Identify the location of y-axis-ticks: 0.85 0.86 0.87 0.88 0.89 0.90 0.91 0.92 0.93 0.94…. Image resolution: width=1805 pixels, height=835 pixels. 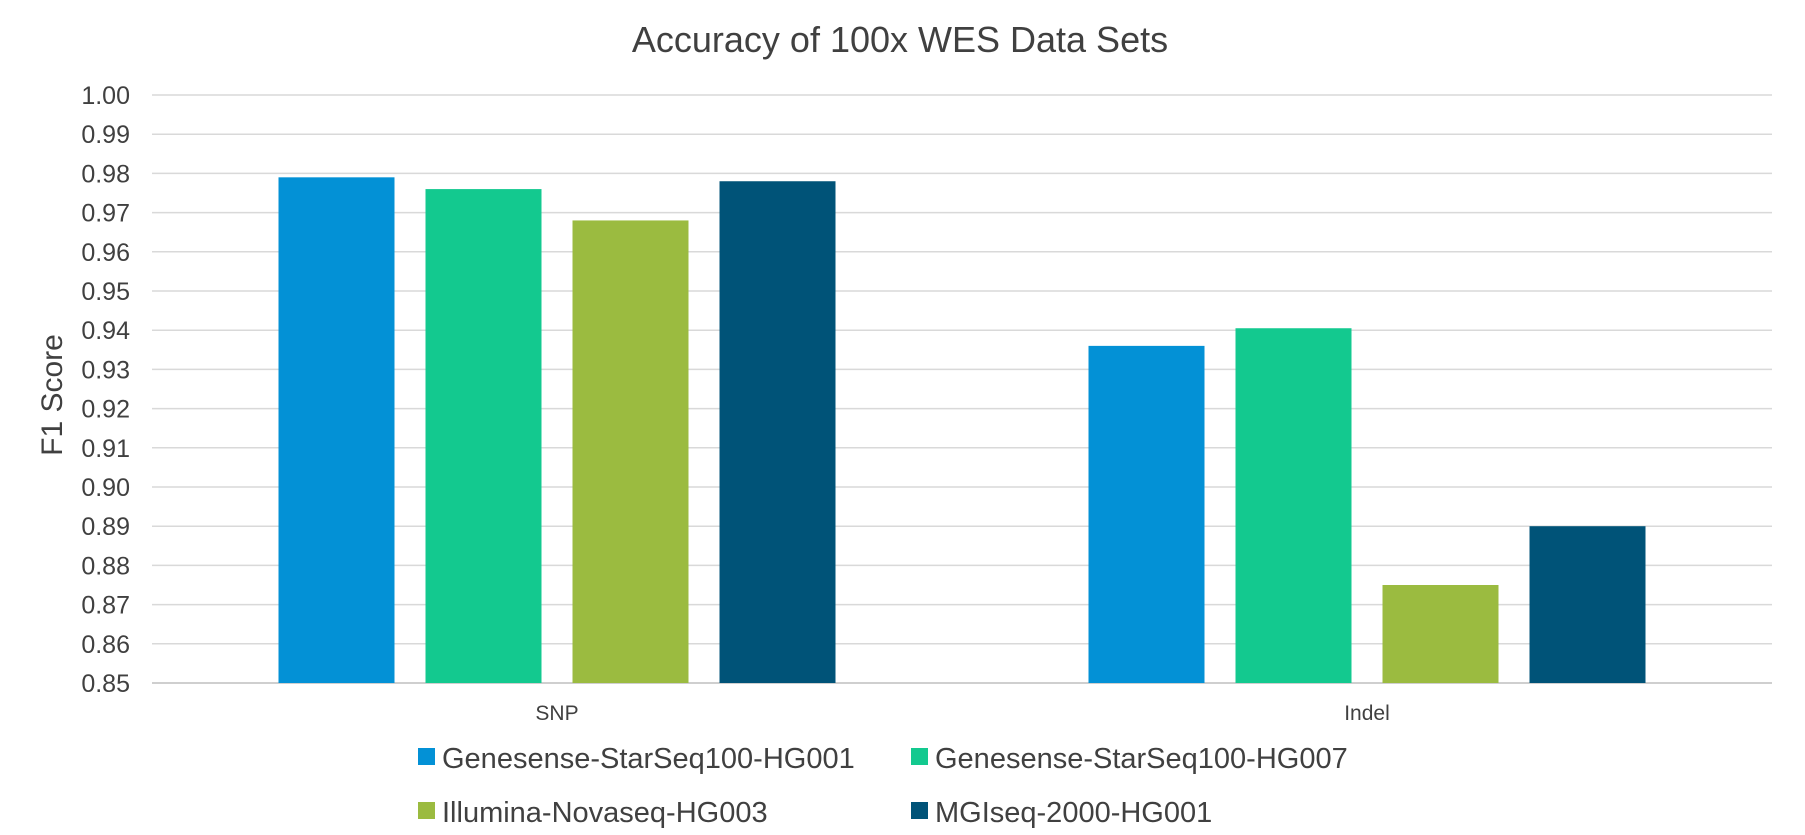
(105, 390).